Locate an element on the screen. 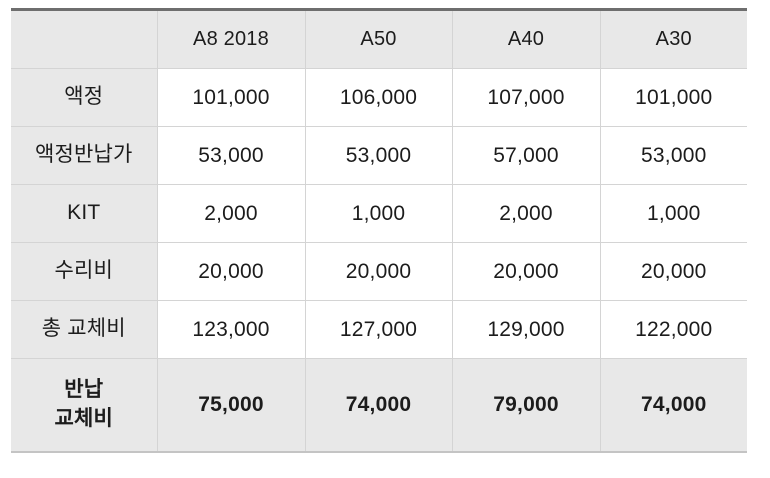 This screenshot has width=770, height=478. data-cell: 75,000 is located at coordinates (231, 405).